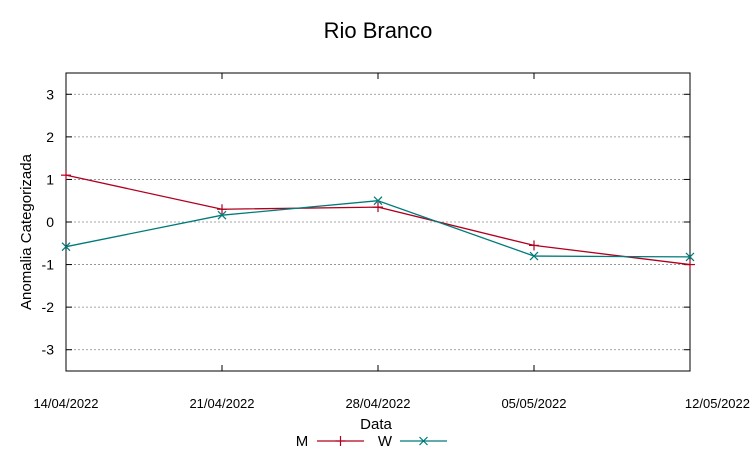  What do you see at coordinates (378, 30) in the screenshot?
I see `chart-title: Rio Branco` at bounding box center [378, 30].